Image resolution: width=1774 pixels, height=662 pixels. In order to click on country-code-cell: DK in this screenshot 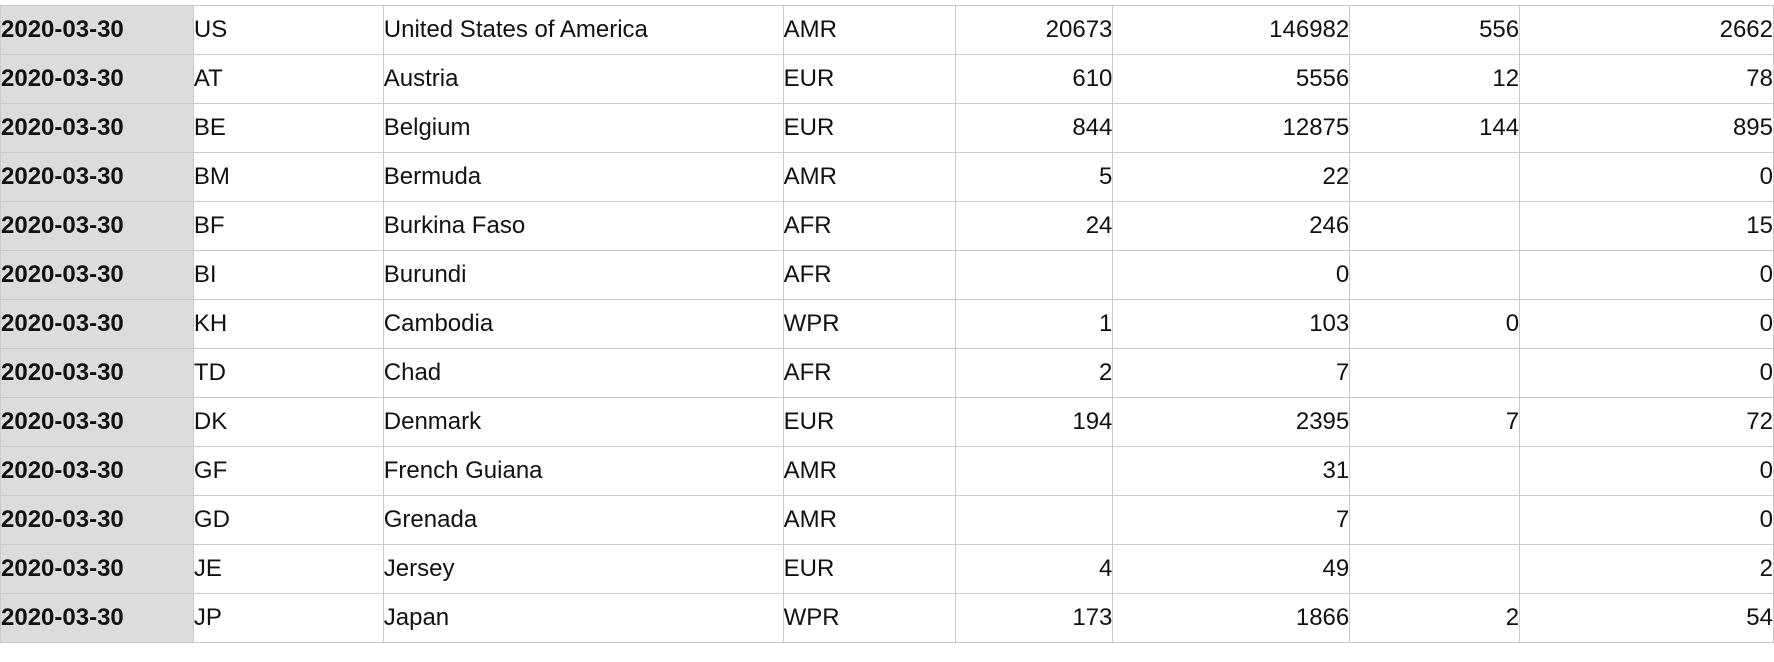, I will do `click(288, 422)`.